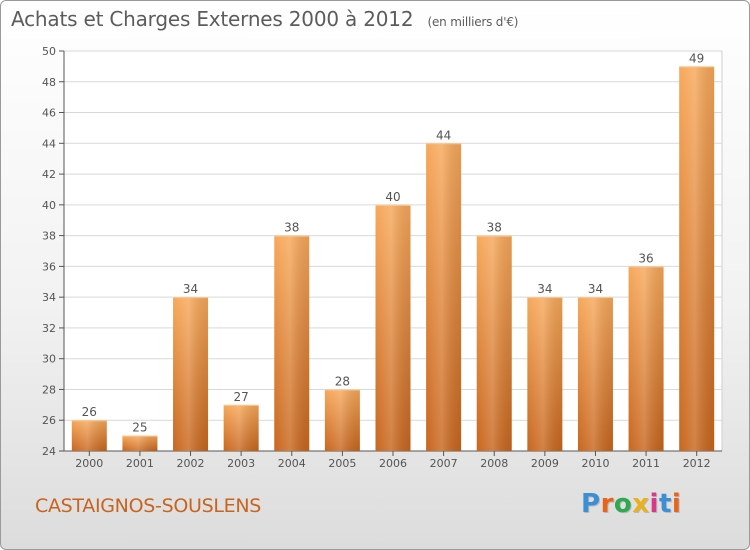  I want to click on logo-letter: o, so click(623, 504).